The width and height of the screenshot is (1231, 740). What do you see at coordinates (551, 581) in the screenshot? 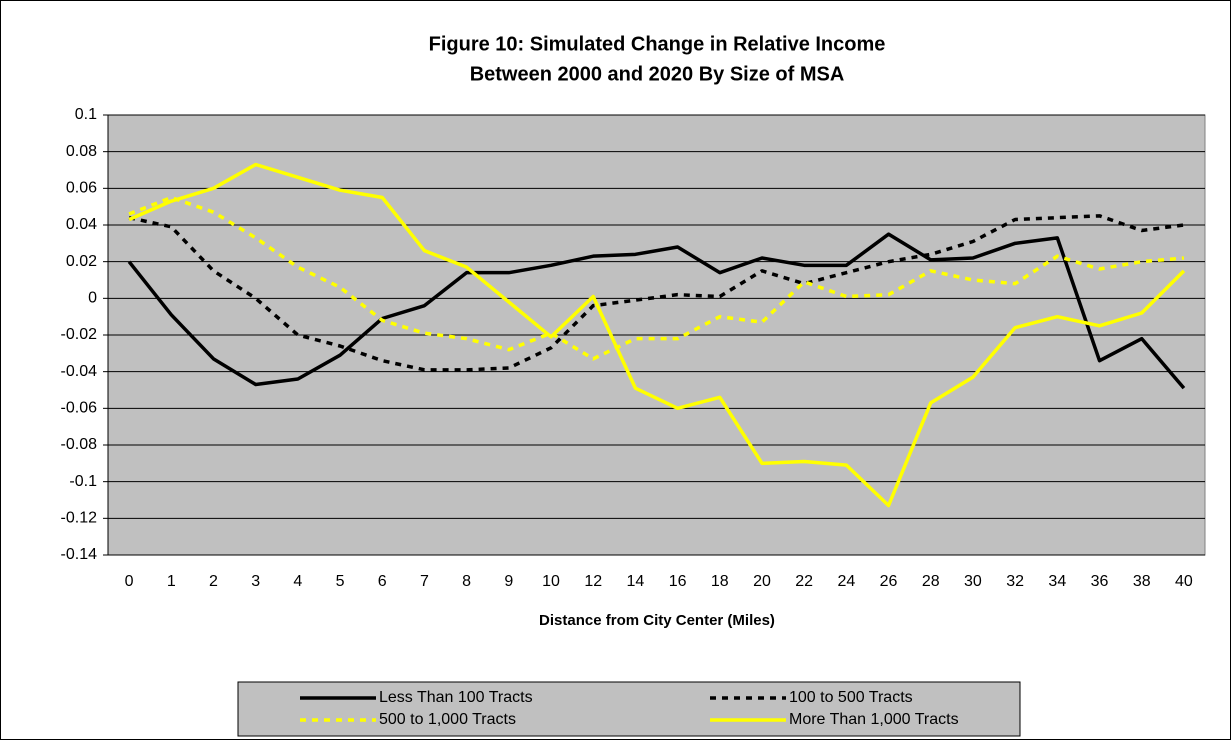
I see `x-tick-label: 10` at bounding box center [551, 581].